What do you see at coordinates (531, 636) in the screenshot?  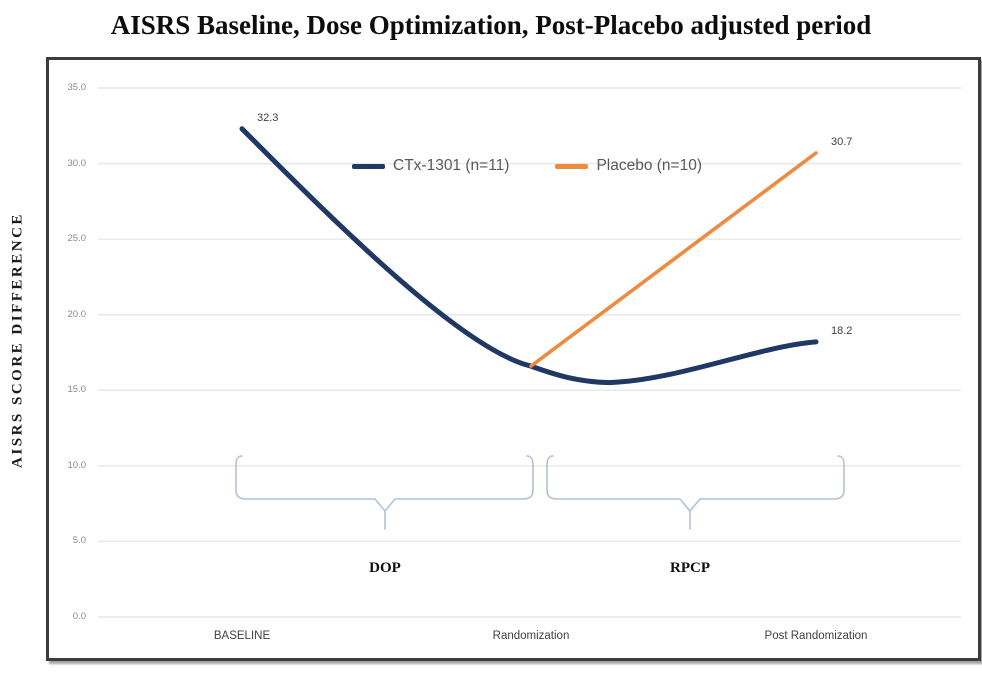 I see `x-axis-label: Randomization` at bounding box center [531, 636].